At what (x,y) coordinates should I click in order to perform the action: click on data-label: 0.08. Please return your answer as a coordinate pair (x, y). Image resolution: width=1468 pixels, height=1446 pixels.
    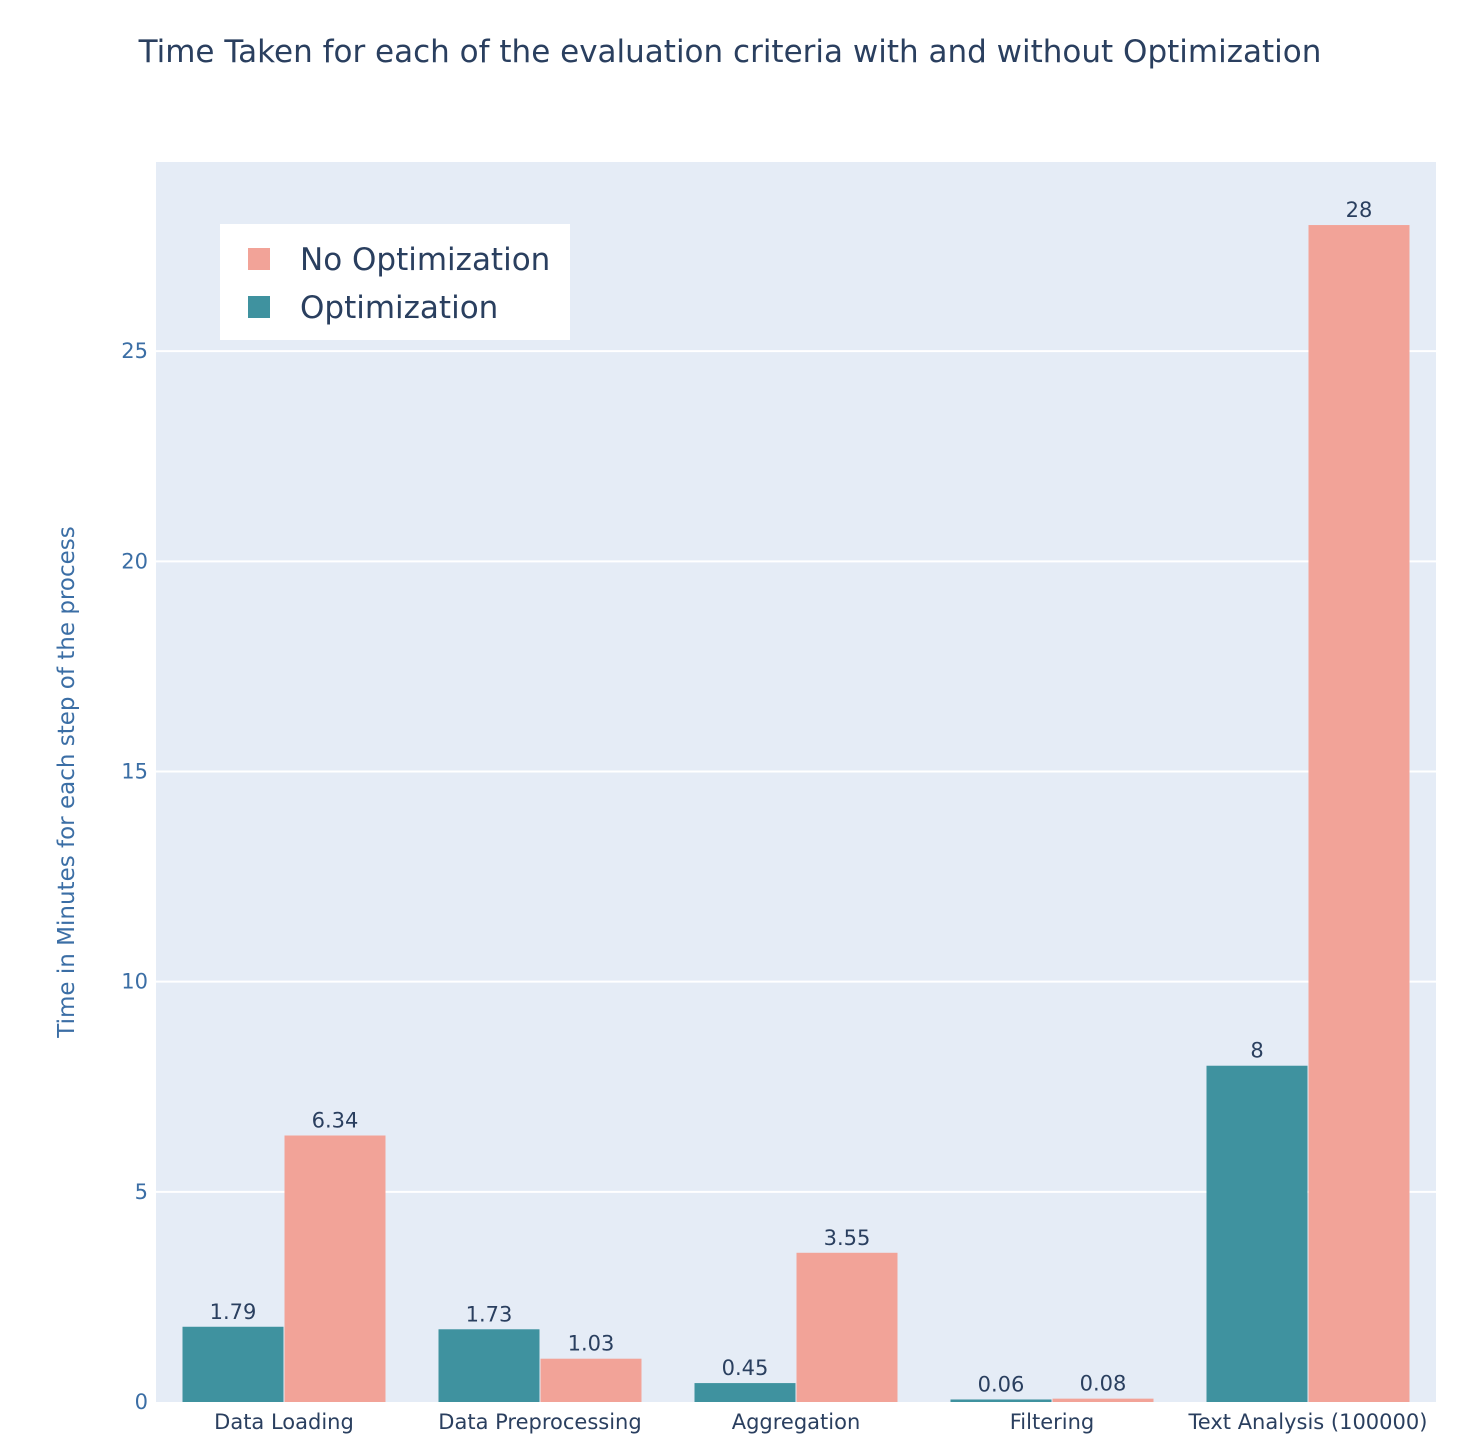
    Looking at the image, I should click on (1103, 1384).